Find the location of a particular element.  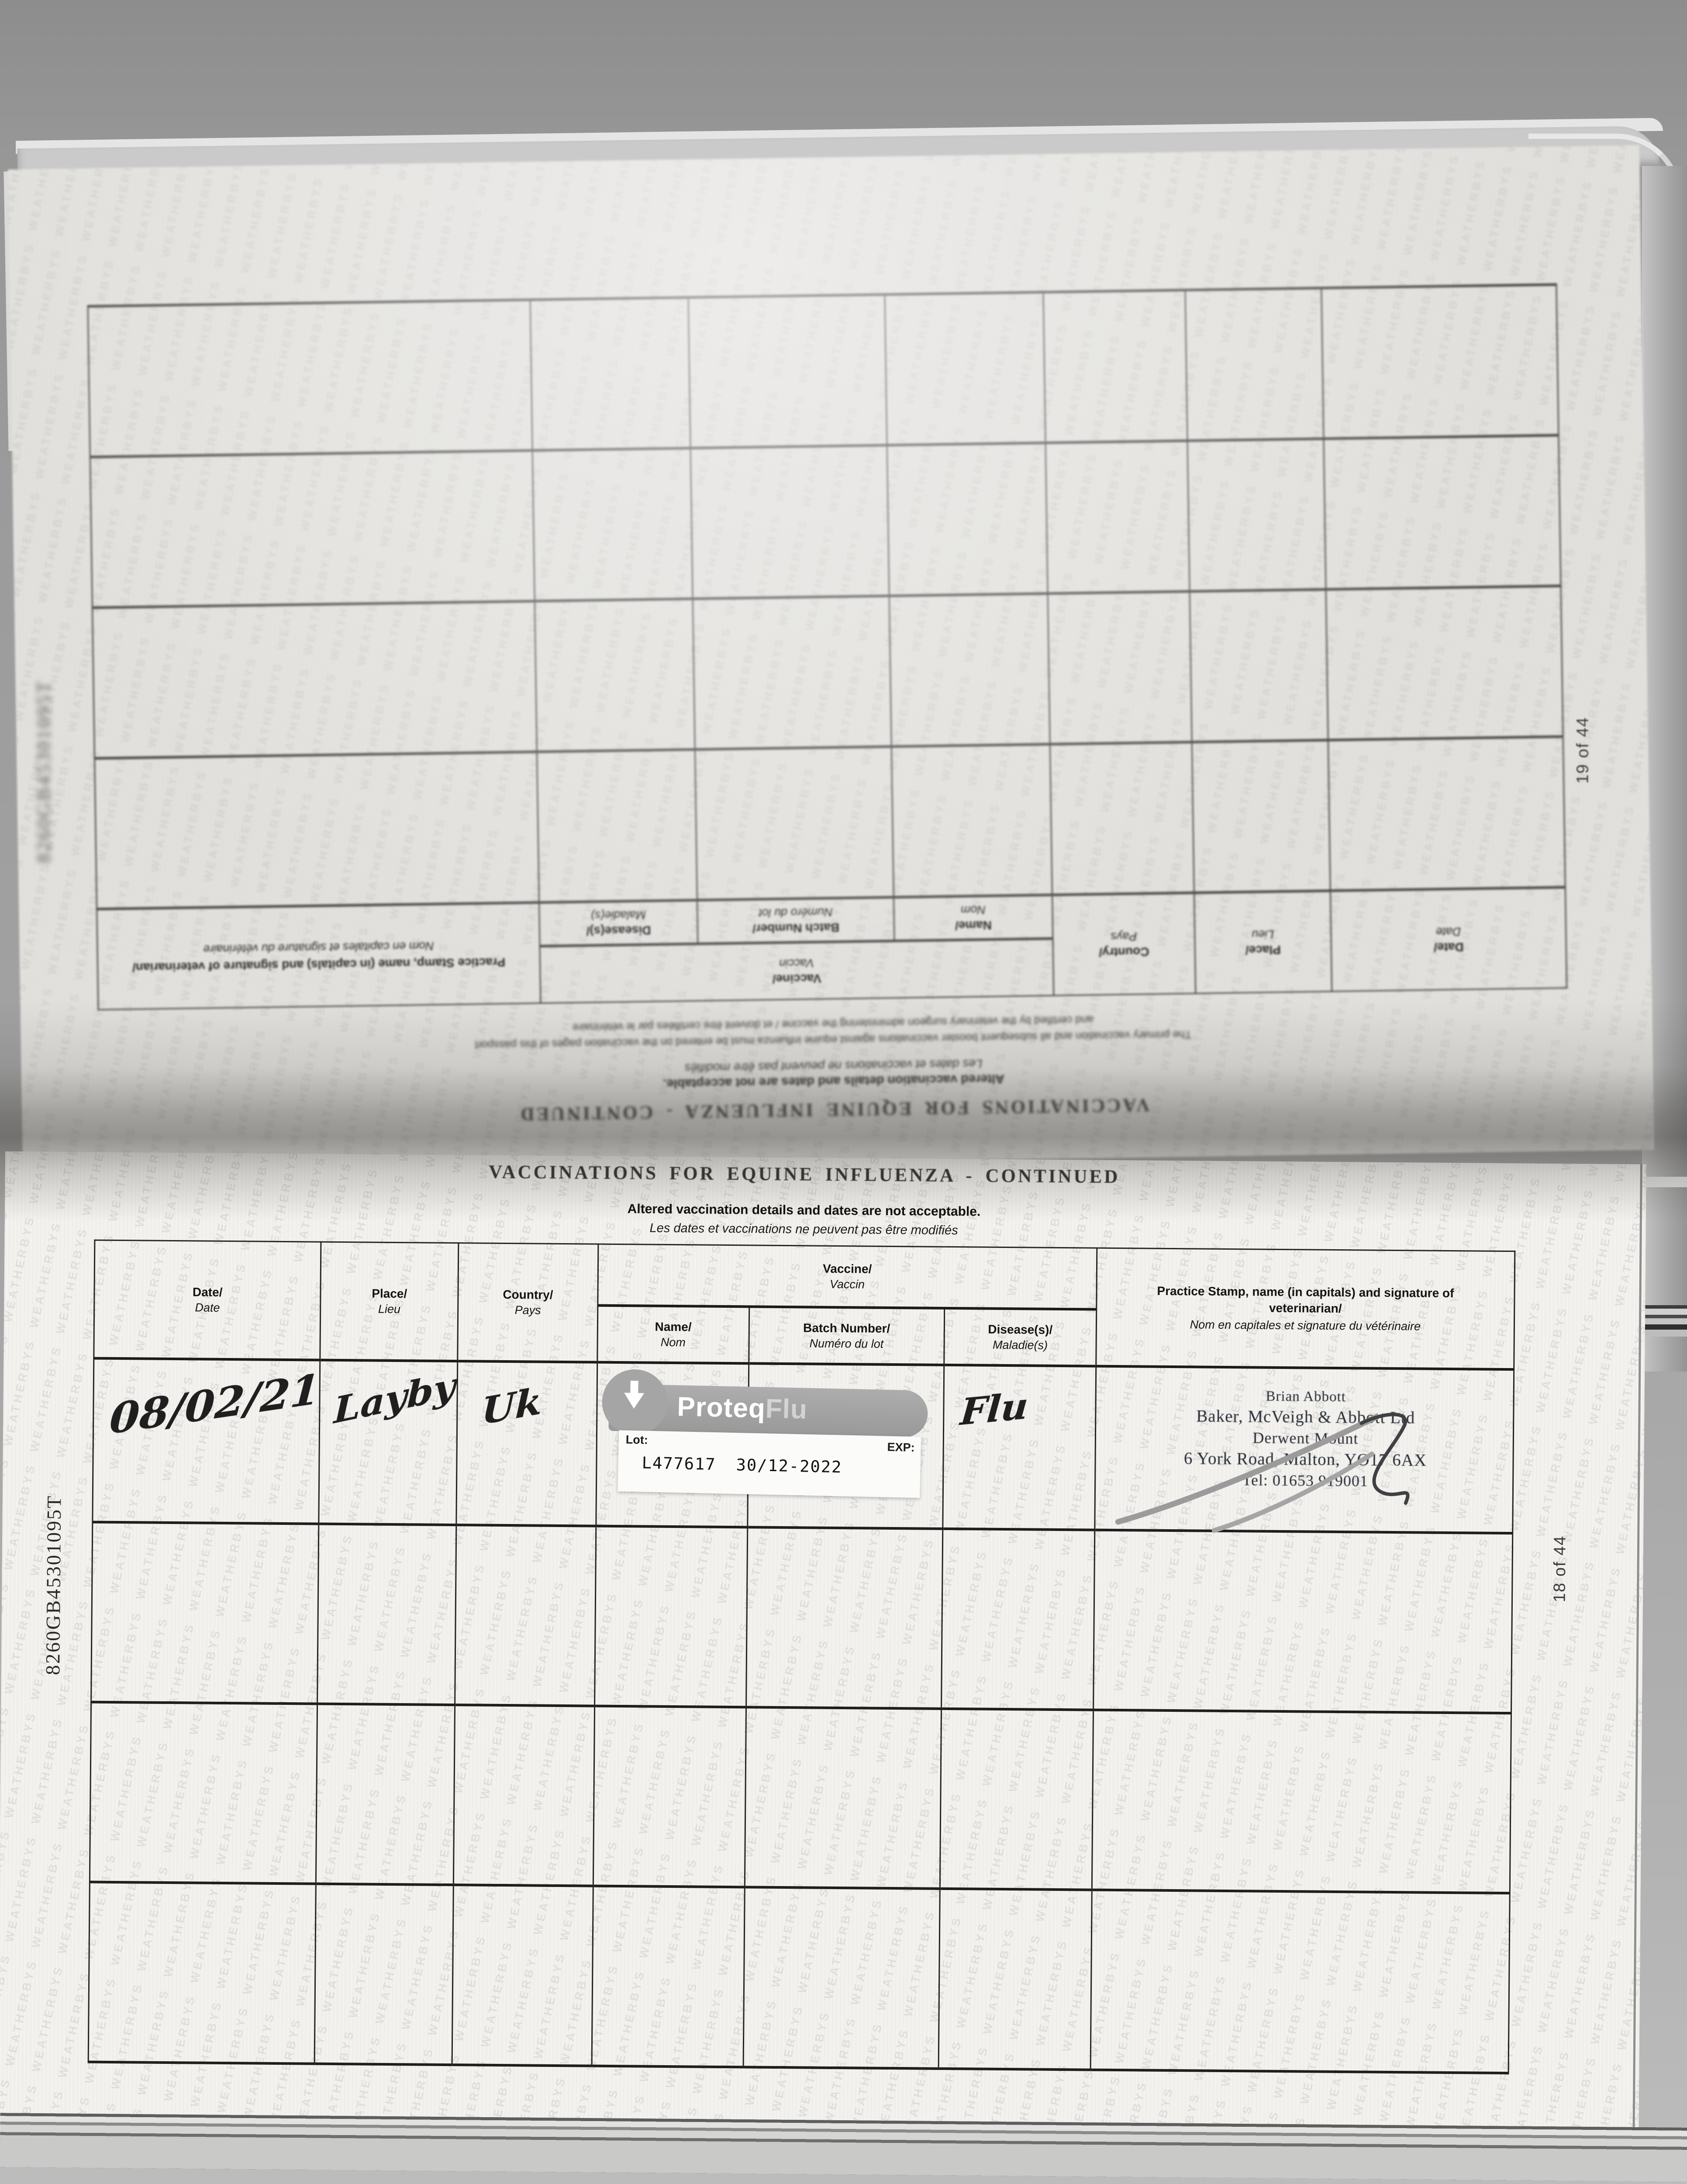

page-number: 19 of 44 is located at coordinates (1582, 750).